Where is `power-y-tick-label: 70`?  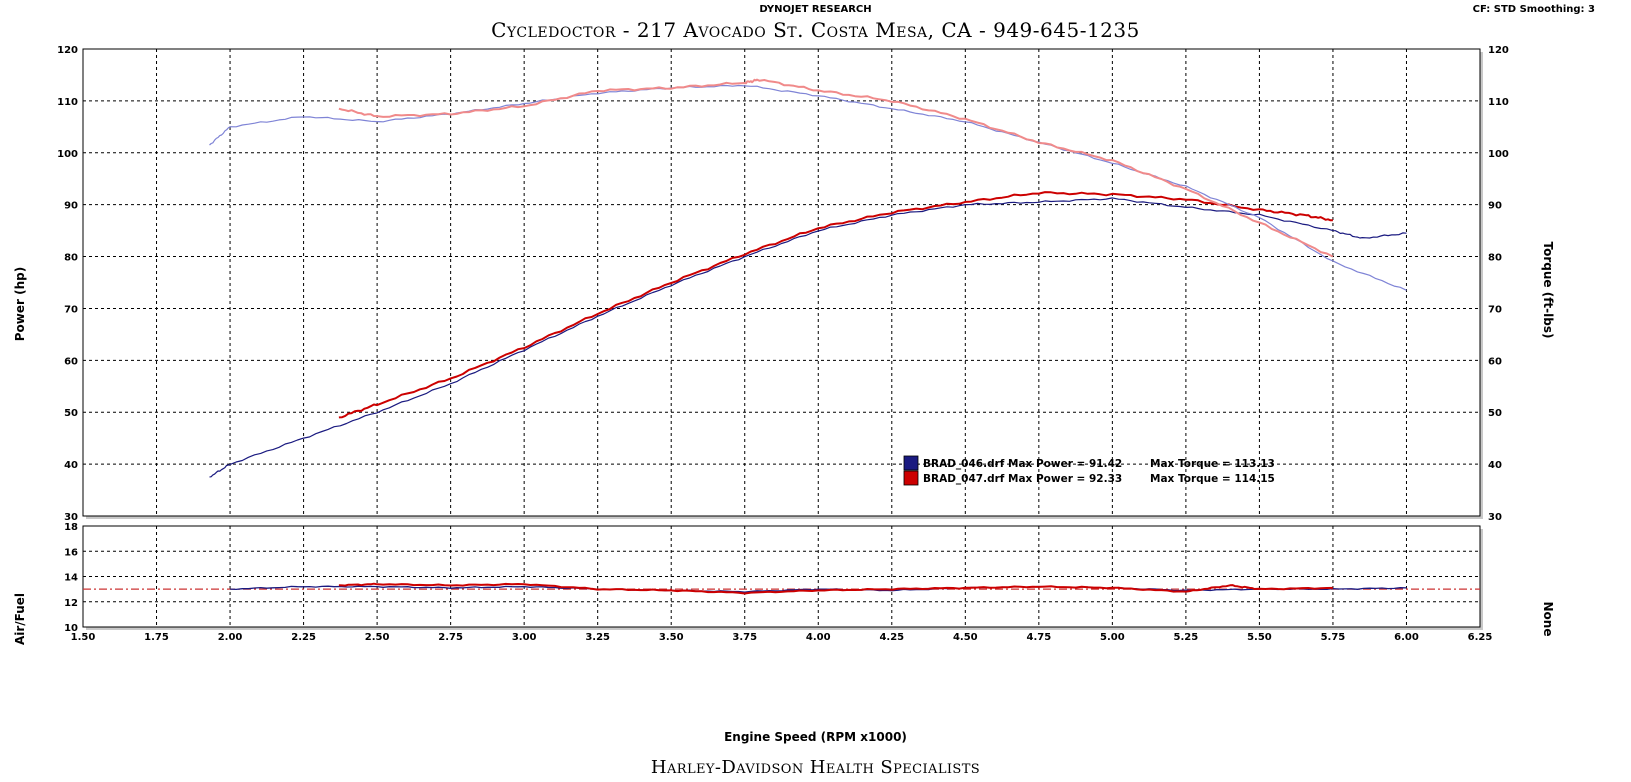 power-y-tick-label: 70 is located at coordinates (71, 309).